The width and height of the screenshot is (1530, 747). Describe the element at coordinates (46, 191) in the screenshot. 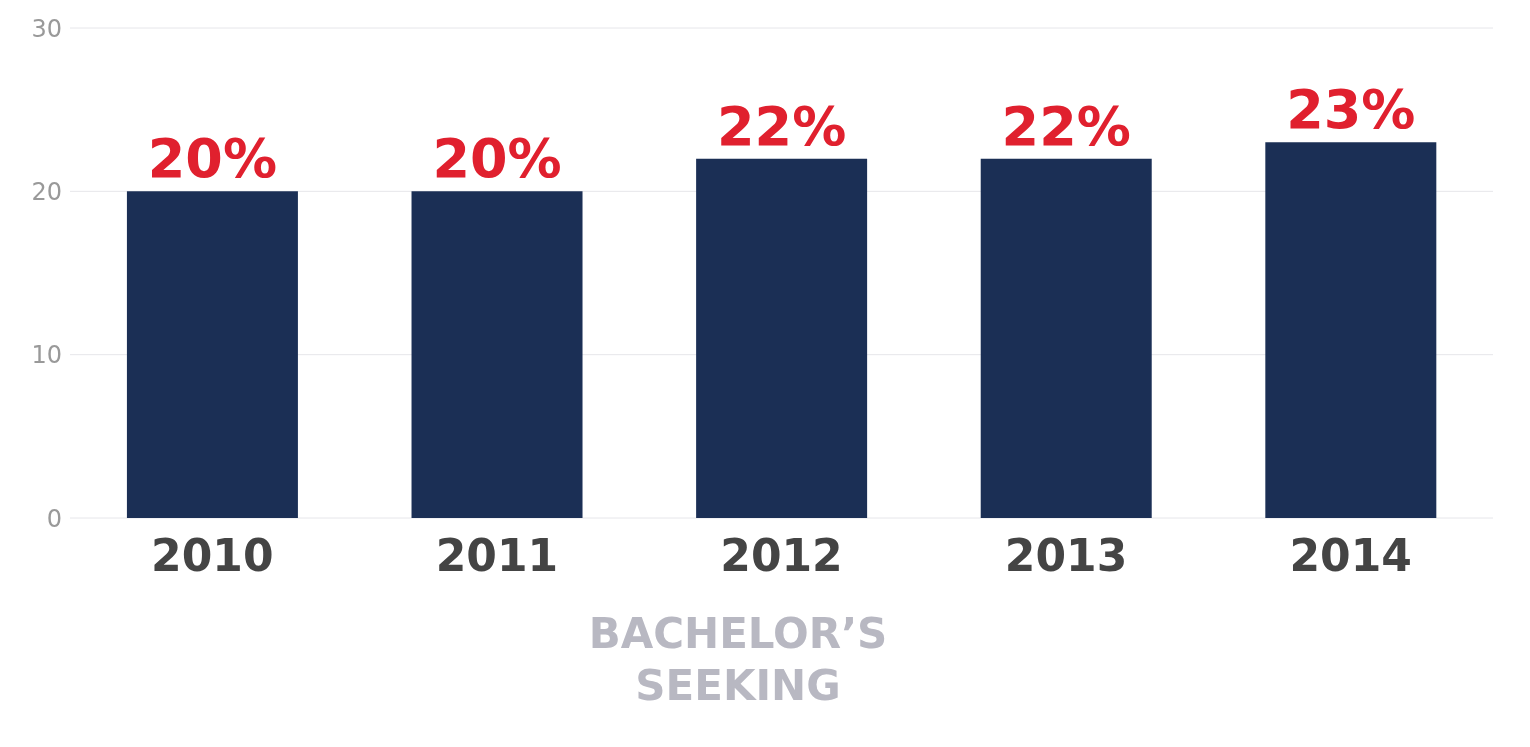

I see `y-tick-label: 20` at that location.